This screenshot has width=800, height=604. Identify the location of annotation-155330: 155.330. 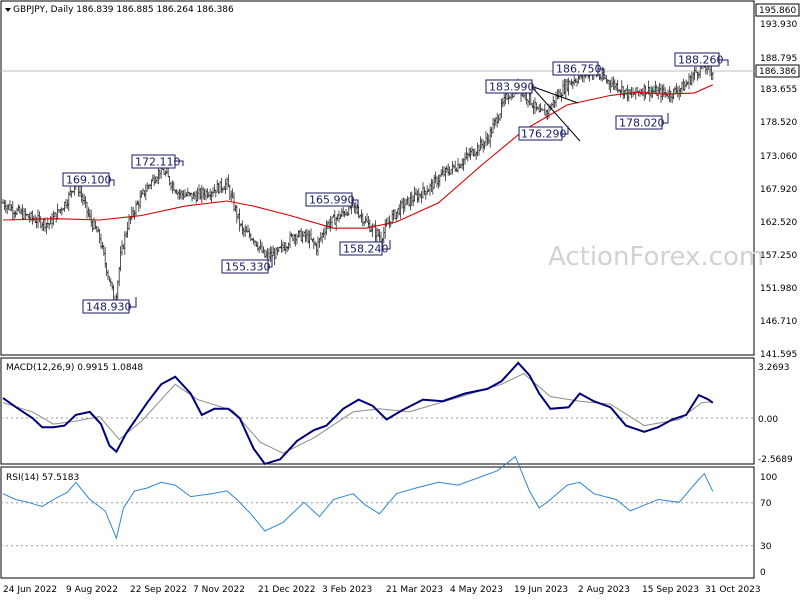
(248, 267).